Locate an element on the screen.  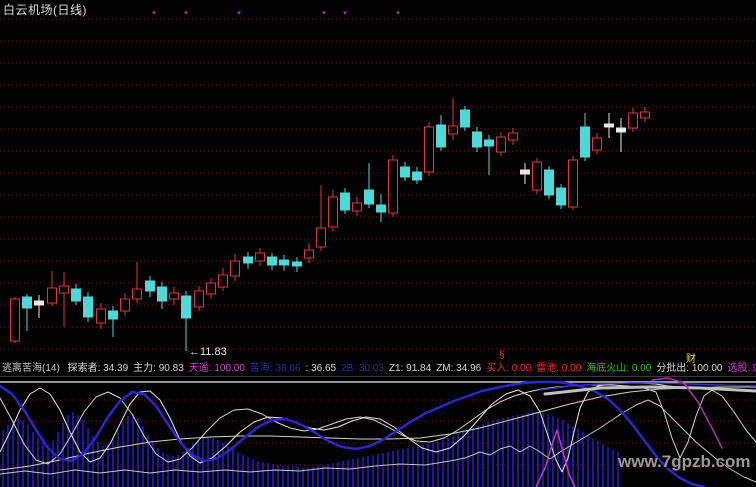
indicator-field: 买入: 0.00 is located at coordinates (509, 368).